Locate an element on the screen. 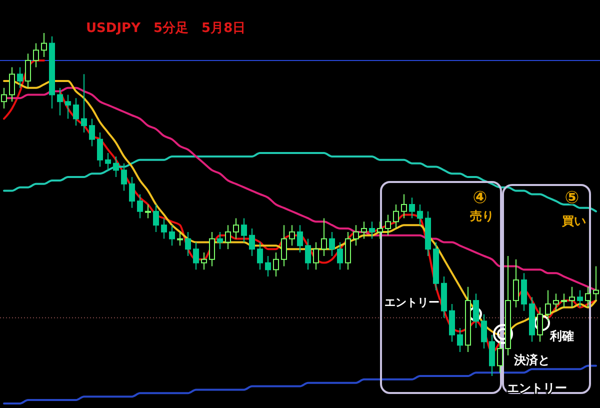 The width and height of the screenshot is (600, 408). annotation: エントリー is located at coordinates (412, 302).